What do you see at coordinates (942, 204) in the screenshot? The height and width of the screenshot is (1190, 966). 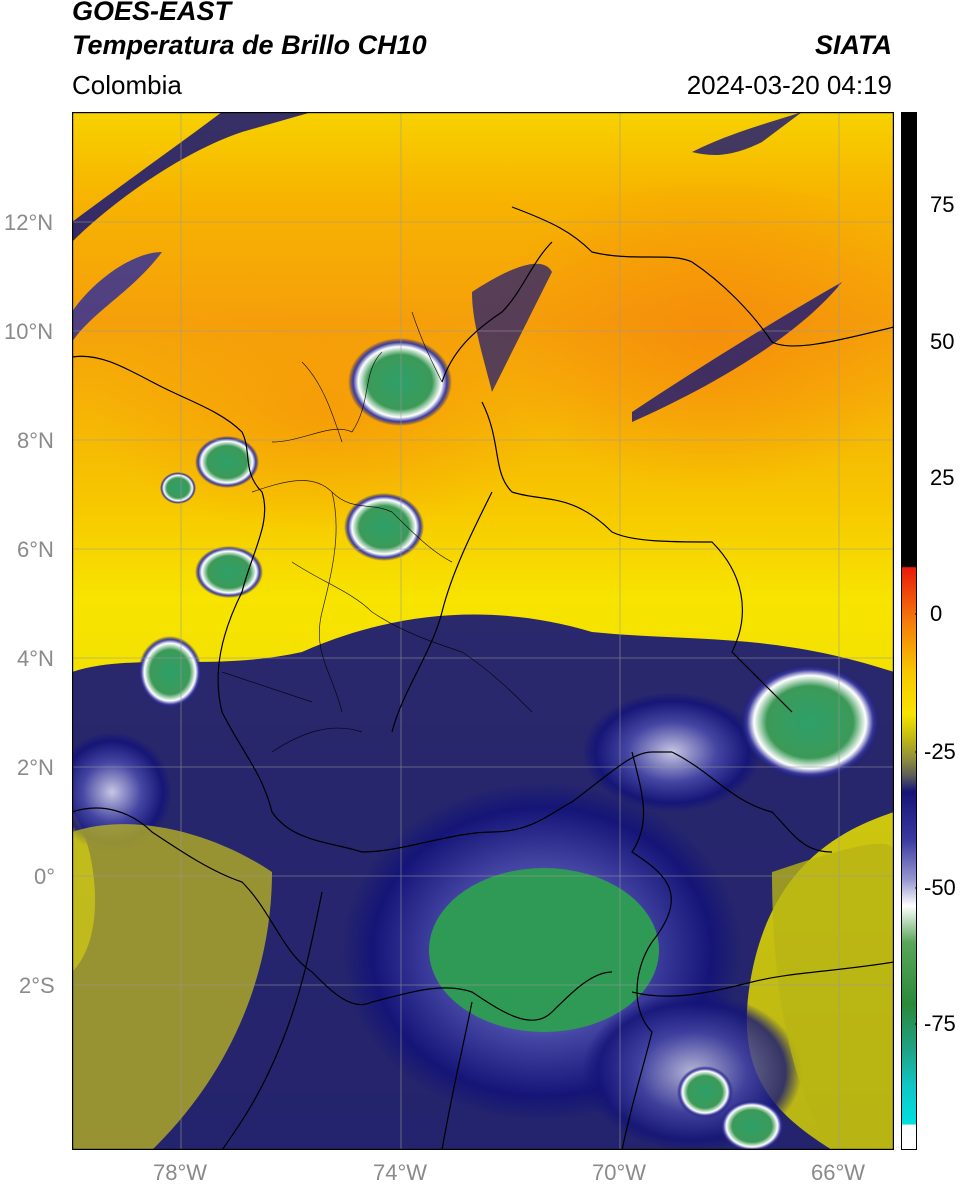 I see `colorbar-label-75: 75` at bounding box center [942, 204].